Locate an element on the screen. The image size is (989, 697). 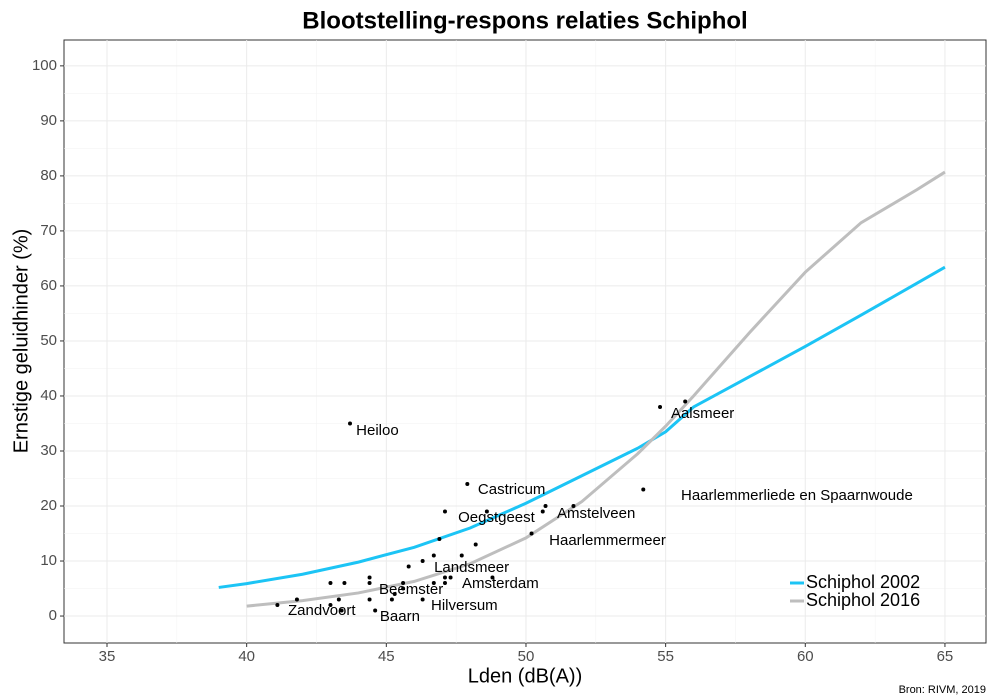
caption: Bron: RIVM, 2019 is located at coordinates (942, 690).